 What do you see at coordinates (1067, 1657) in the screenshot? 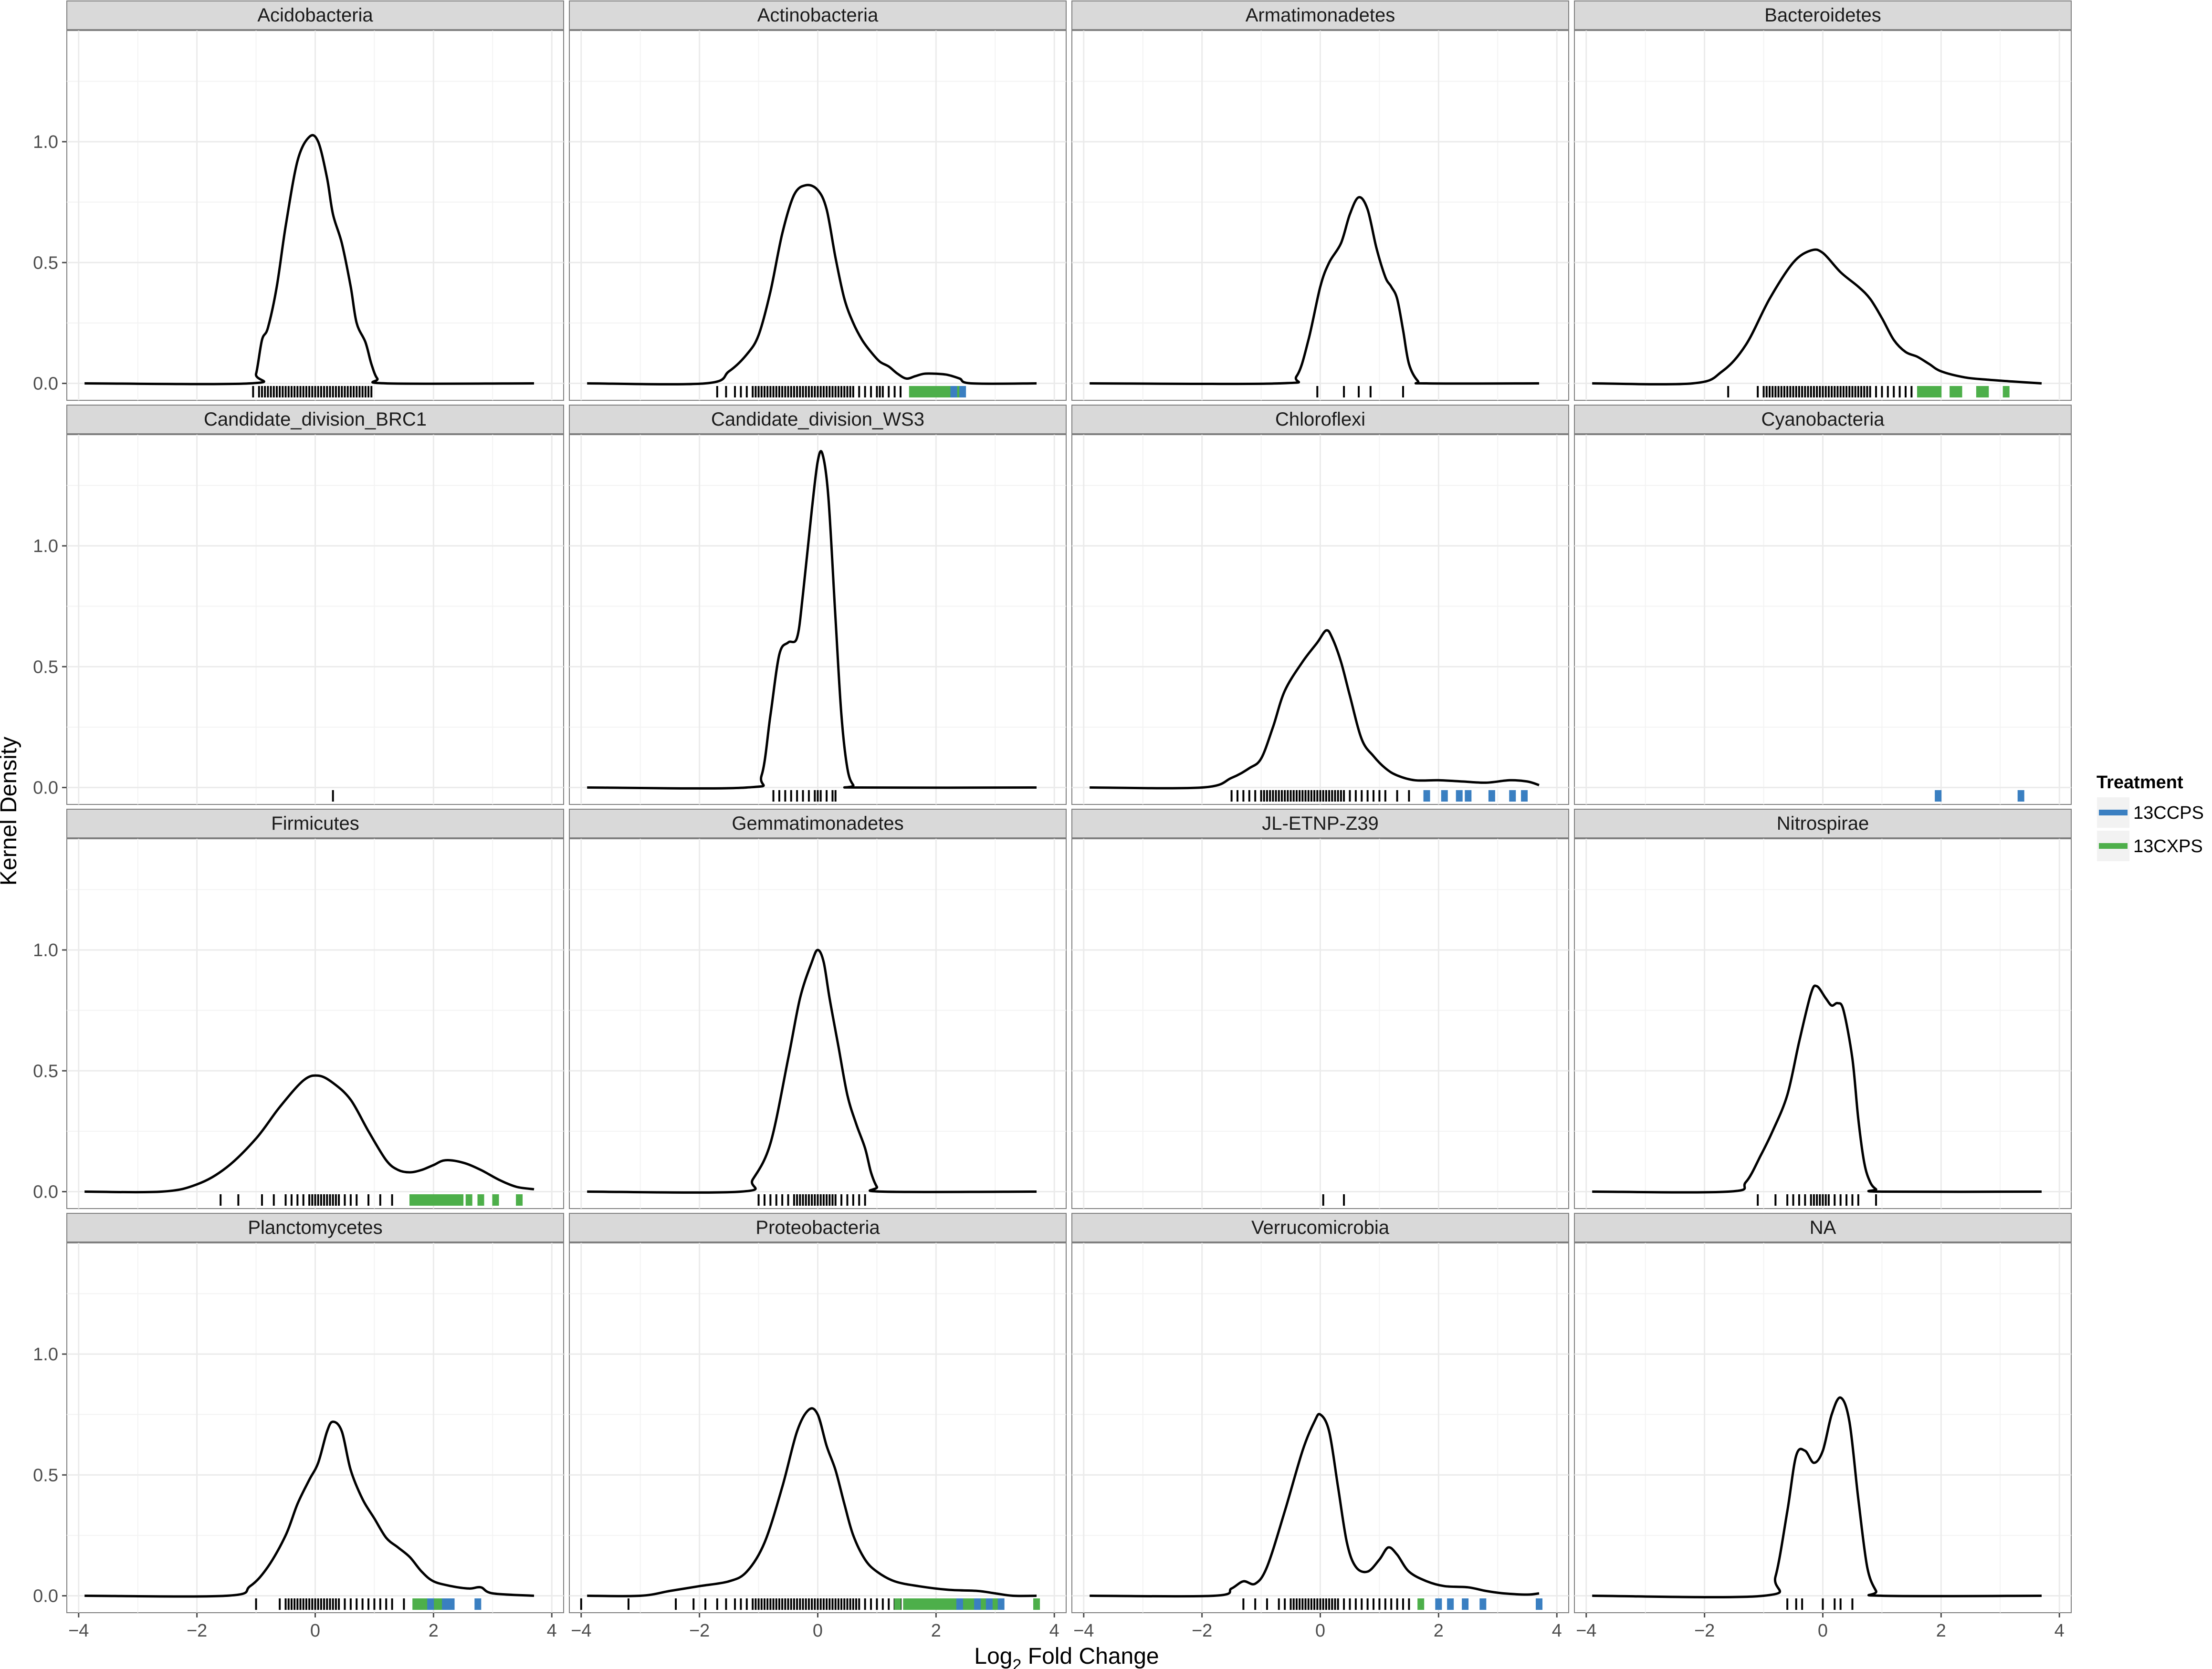
I see `x-axis-title: Log2 Fold Change` at bounding box center [1067, 1657].